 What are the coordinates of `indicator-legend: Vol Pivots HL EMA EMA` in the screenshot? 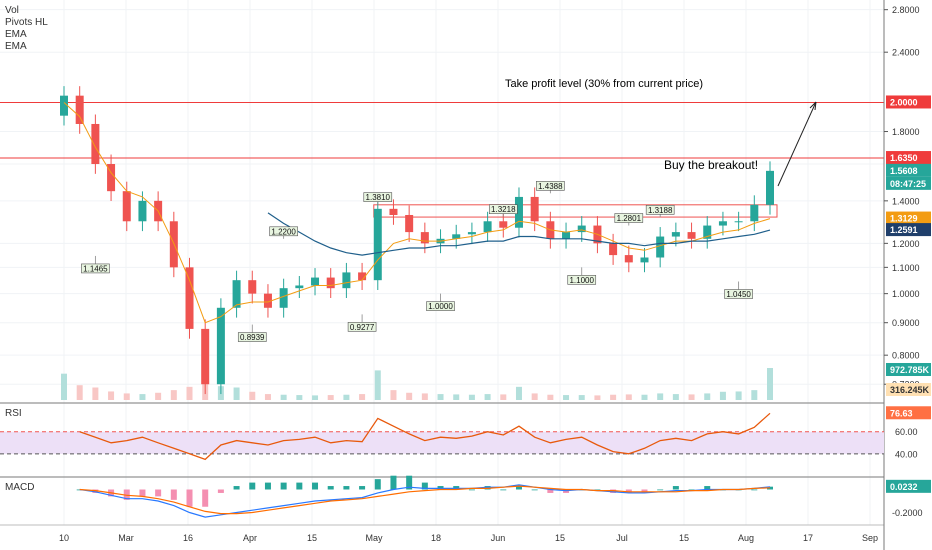 It's located at (26, 29).